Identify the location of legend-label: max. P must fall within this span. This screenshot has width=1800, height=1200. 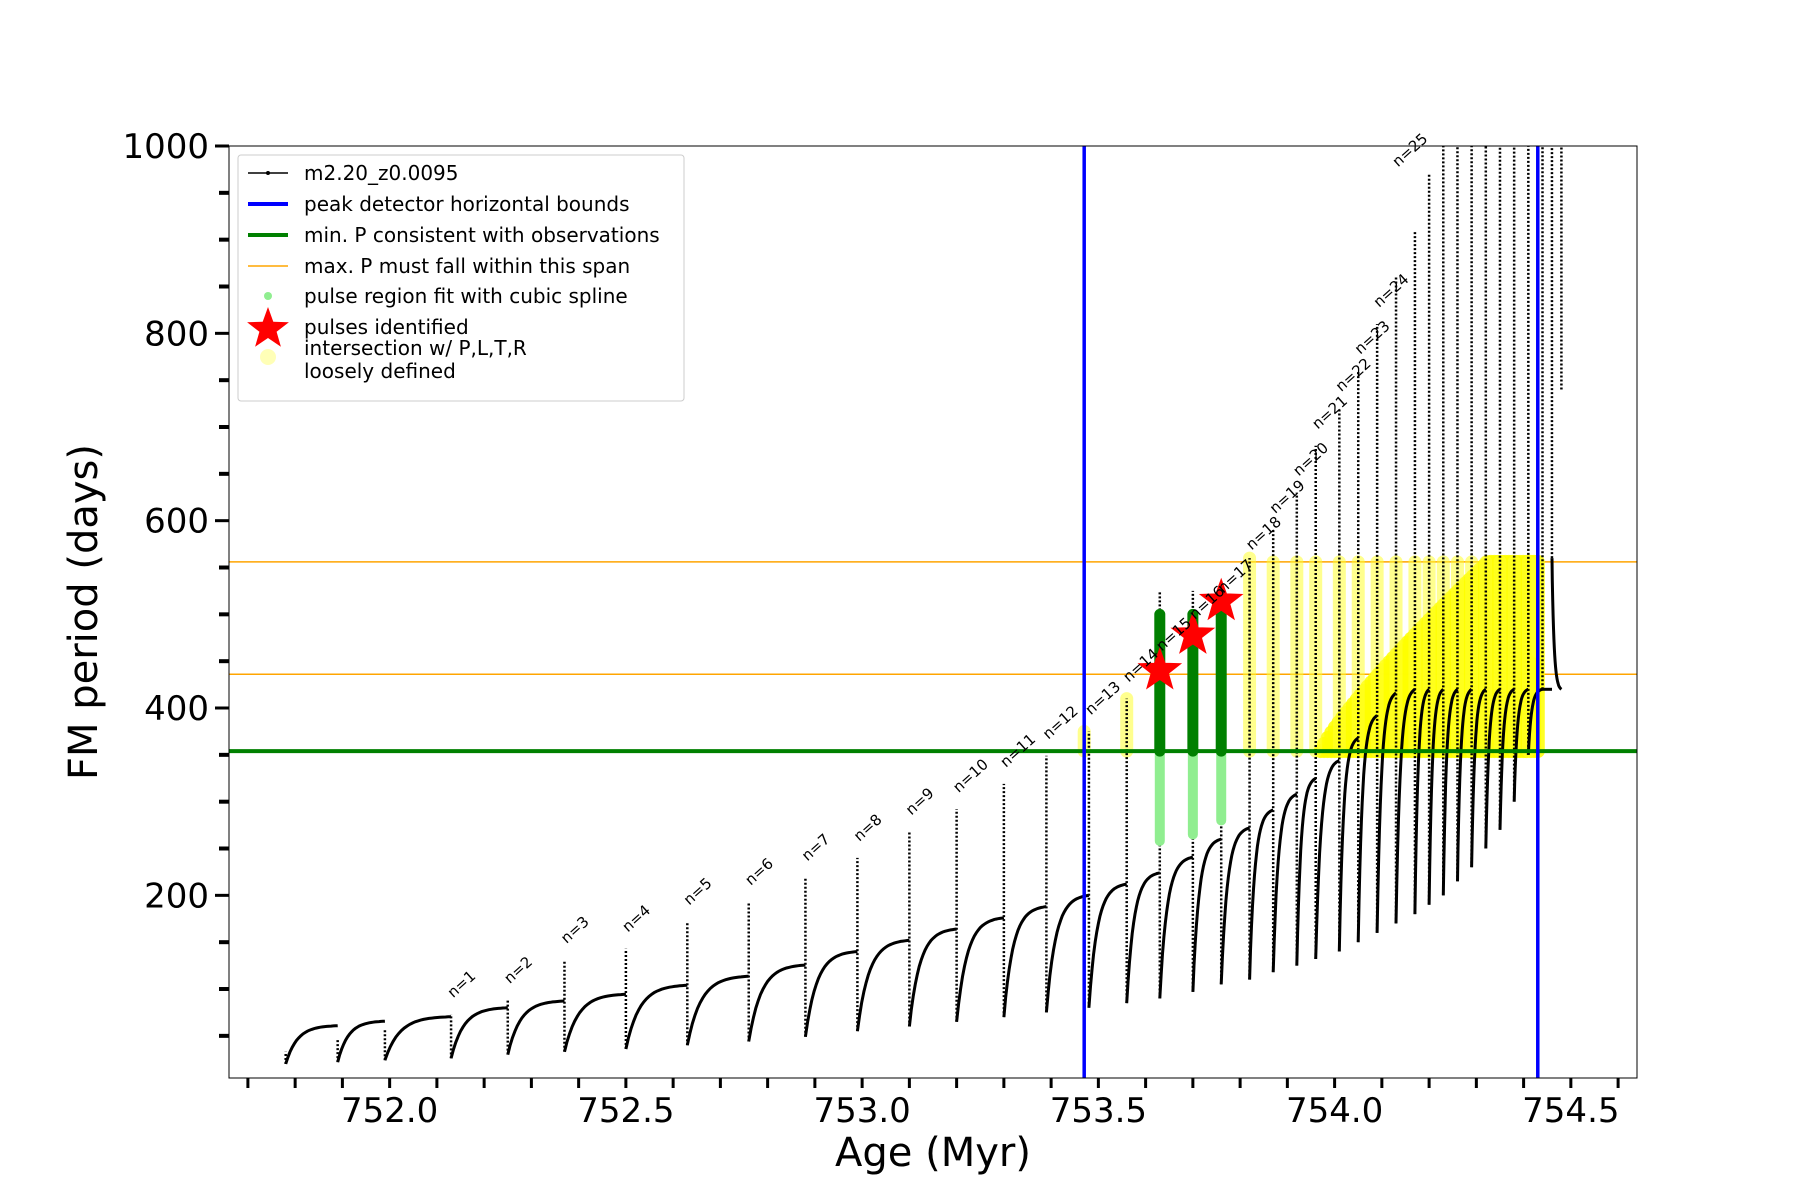
(467, 266).